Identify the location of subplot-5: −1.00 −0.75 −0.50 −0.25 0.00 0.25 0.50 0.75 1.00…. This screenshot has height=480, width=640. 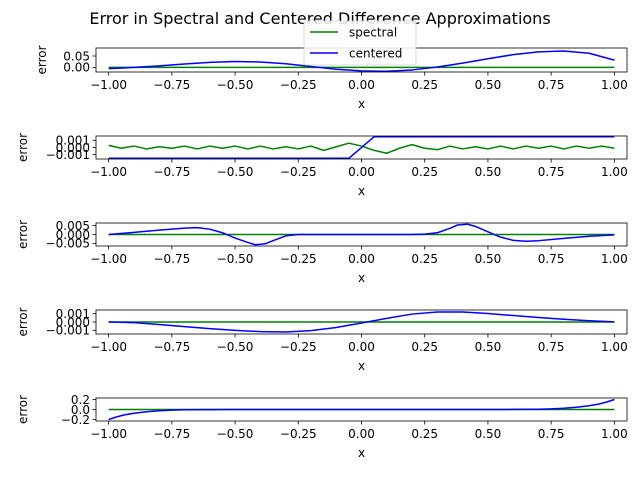
(322, 426).